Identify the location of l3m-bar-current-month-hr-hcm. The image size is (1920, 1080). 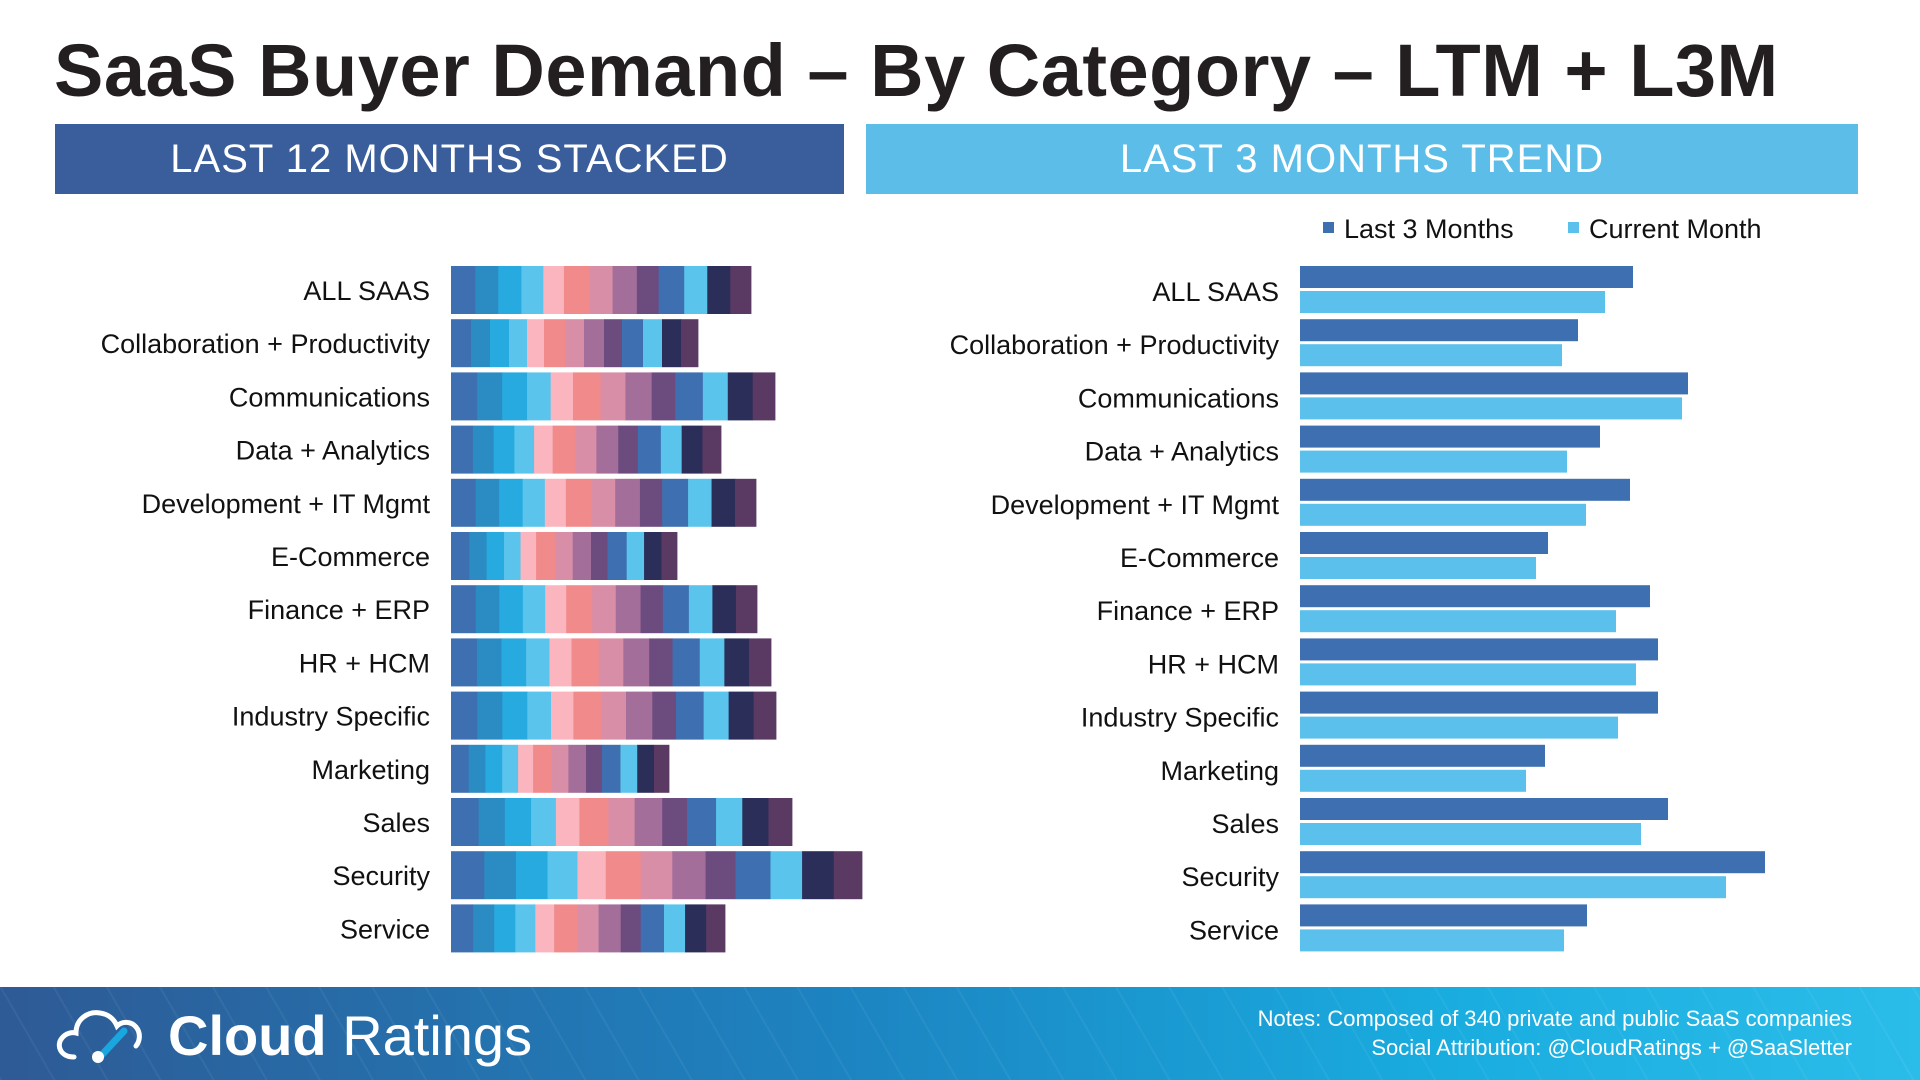
(1468, 674).